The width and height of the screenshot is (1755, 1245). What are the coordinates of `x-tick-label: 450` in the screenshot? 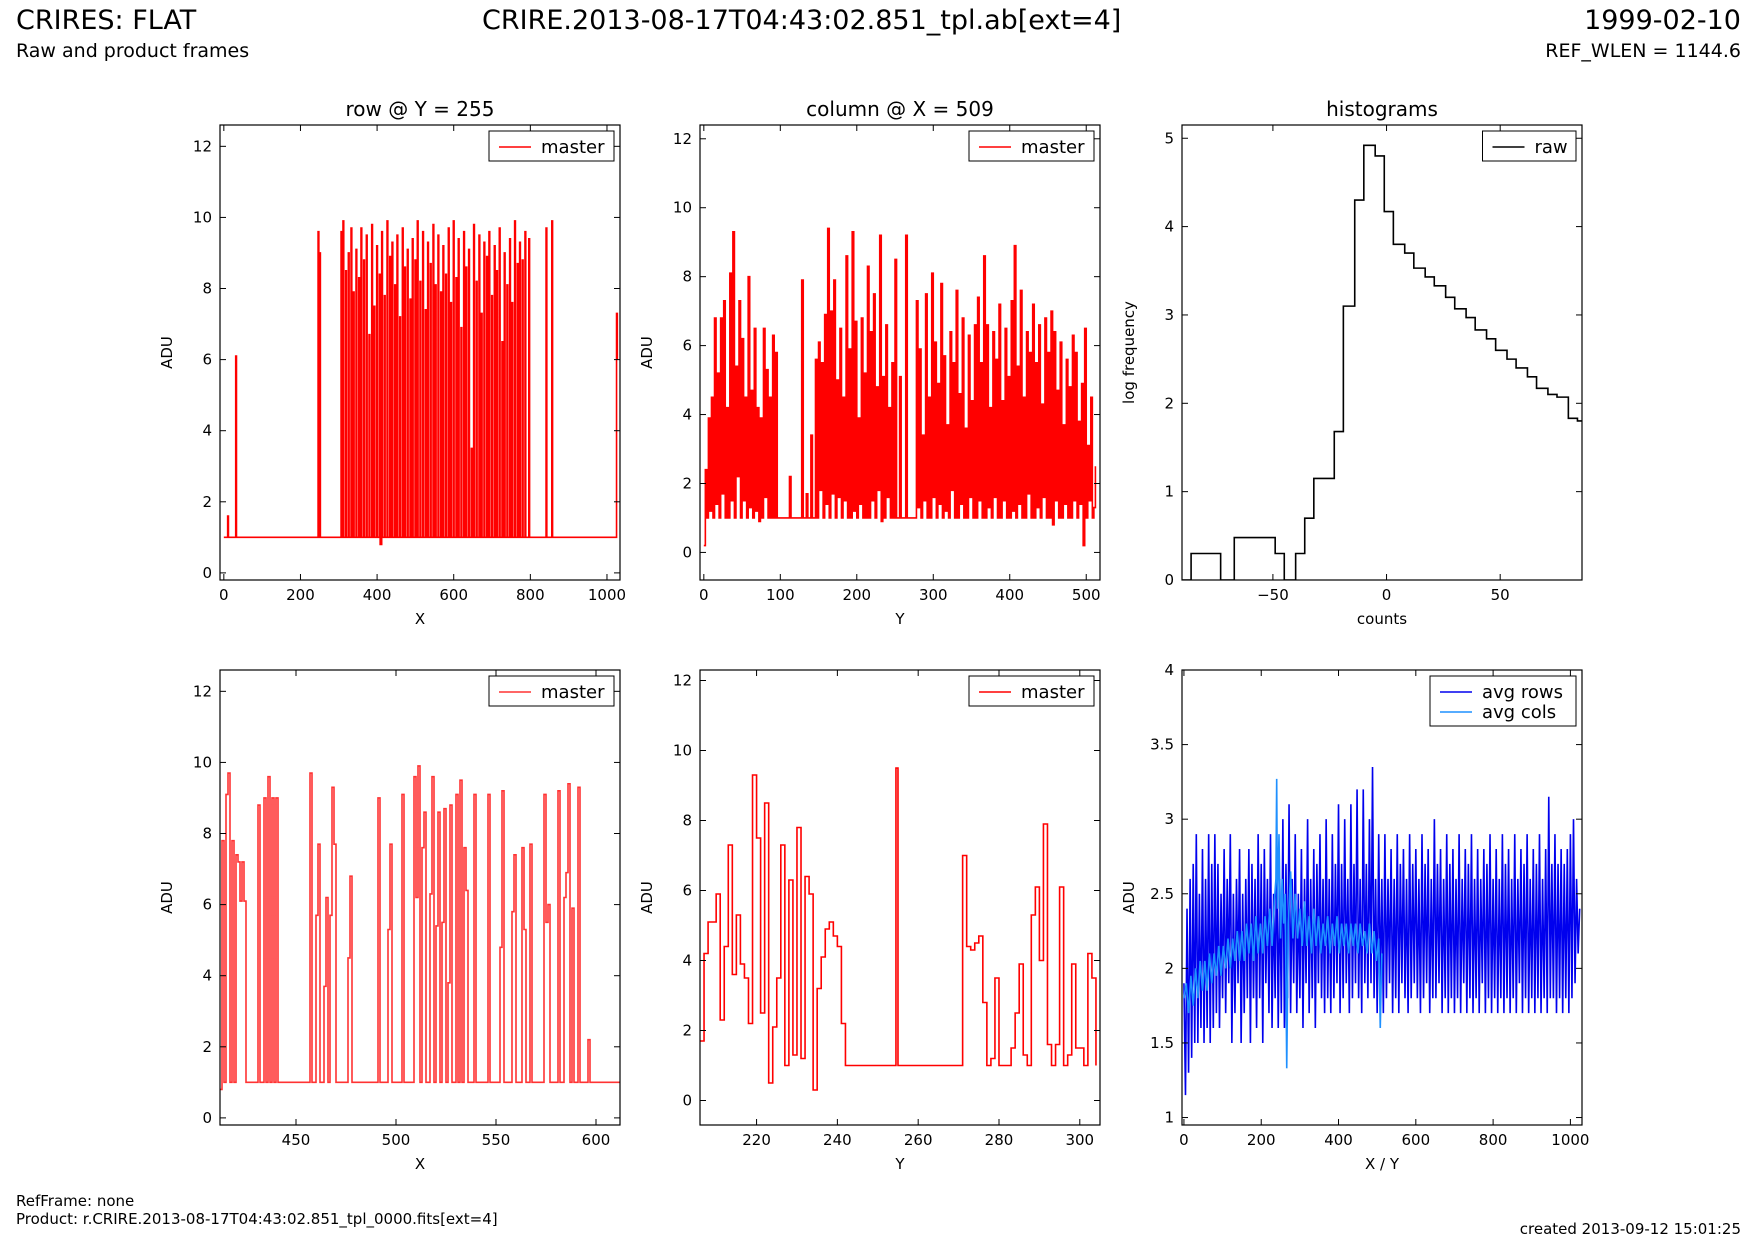 It's located at (296, 1140).